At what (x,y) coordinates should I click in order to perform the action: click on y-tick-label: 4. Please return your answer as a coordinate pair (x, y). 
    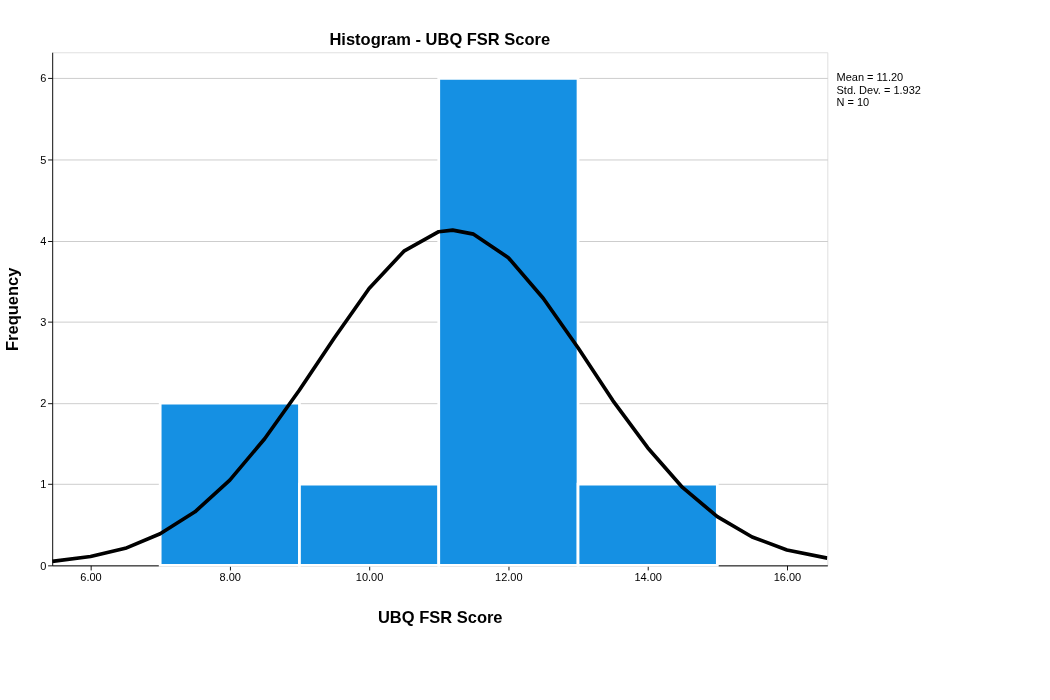
    Looking at the image, I should click on (43, 240).